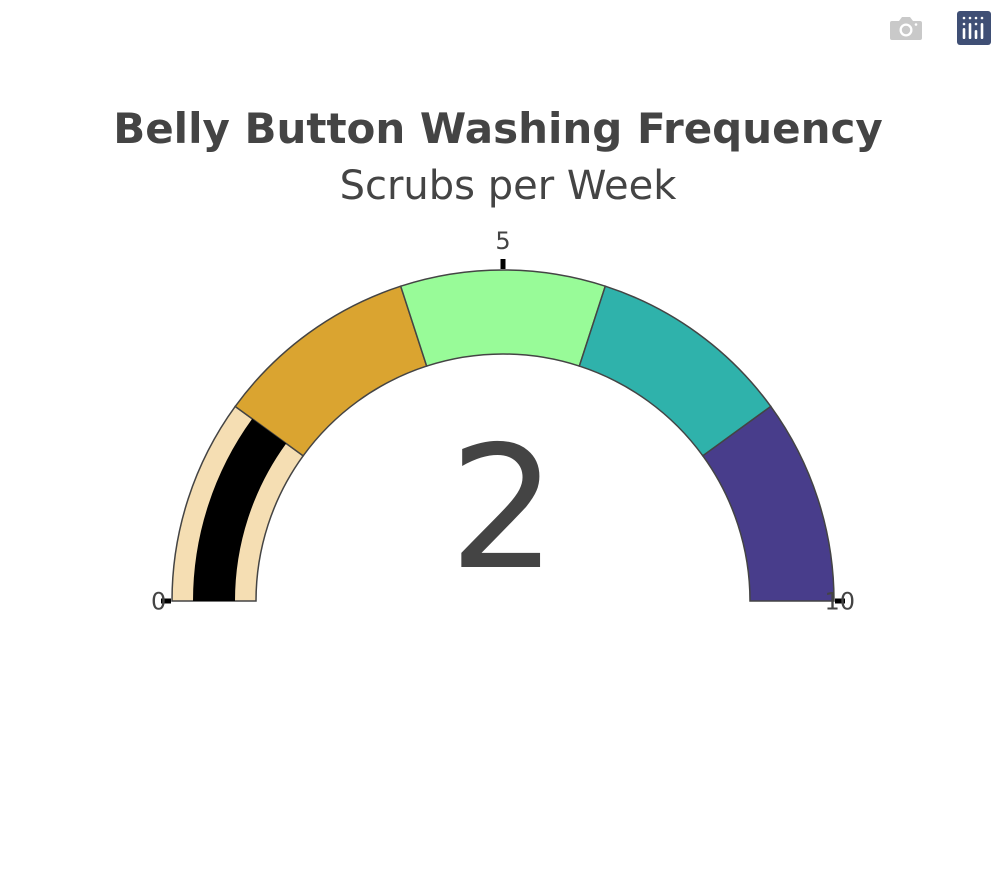  I want to click on camera-icon, so click(906, 28).